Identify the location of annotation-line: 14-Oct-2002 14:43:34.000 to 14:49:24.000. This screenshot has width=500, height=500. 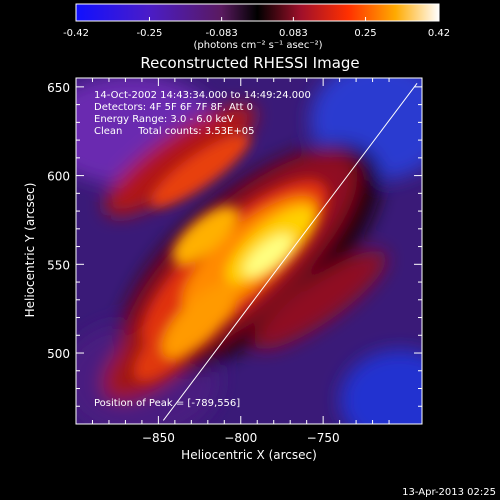
(202, 95).